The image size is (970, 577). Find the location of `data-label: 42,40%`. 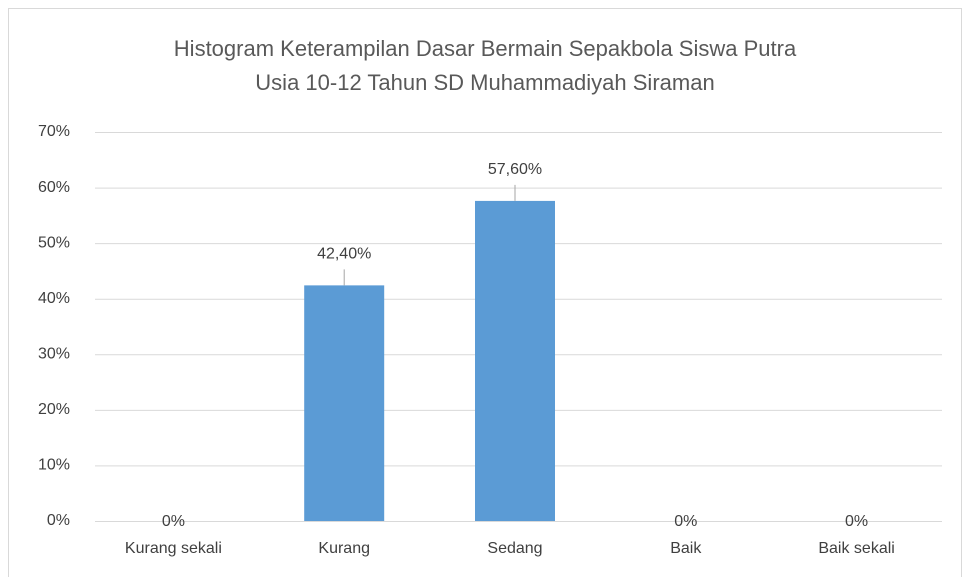

data-label: 42,40% is located at coordinates (344, 254).